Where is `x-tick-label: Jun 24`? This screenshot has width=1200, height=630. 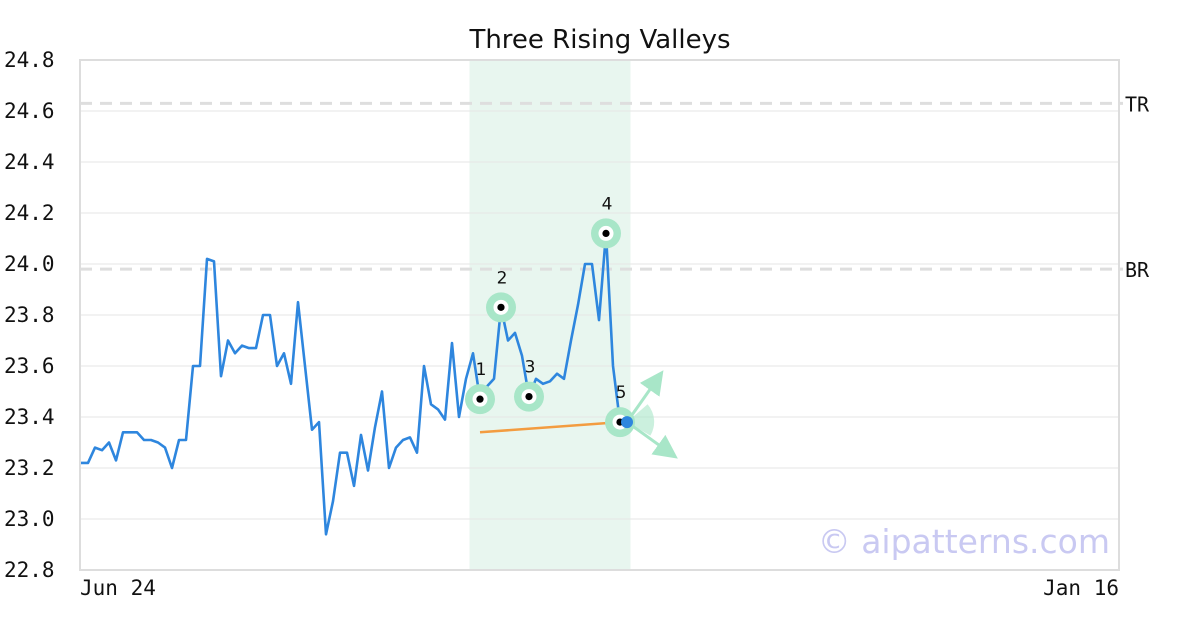 x-tick-label: Jun 24 is located at coordinates (118, 588).